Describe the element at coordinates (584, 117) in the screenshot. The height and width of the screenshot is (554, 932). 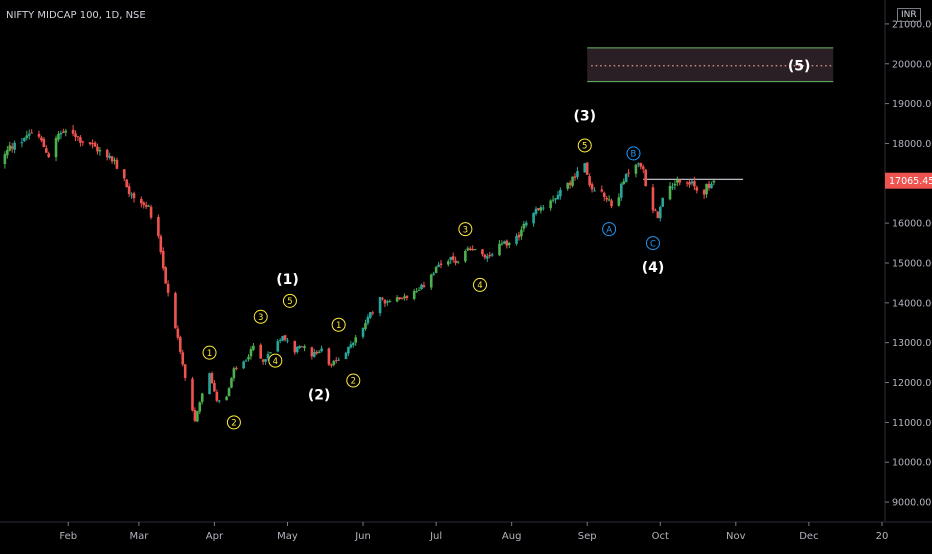
I see `wave-degree-label: (3)` at that location.